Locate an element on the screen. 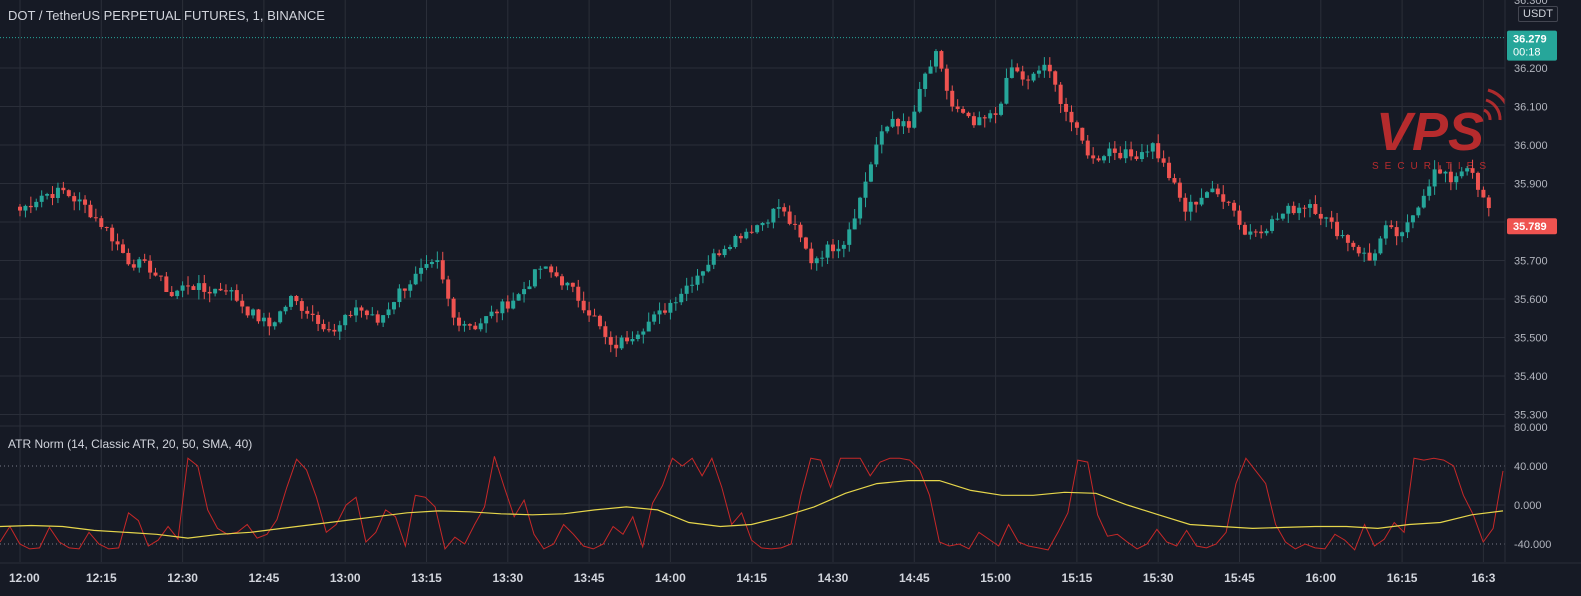 This screenshot has width=1581, height=596. time-axis-bg is located at coordinates (790, 579).